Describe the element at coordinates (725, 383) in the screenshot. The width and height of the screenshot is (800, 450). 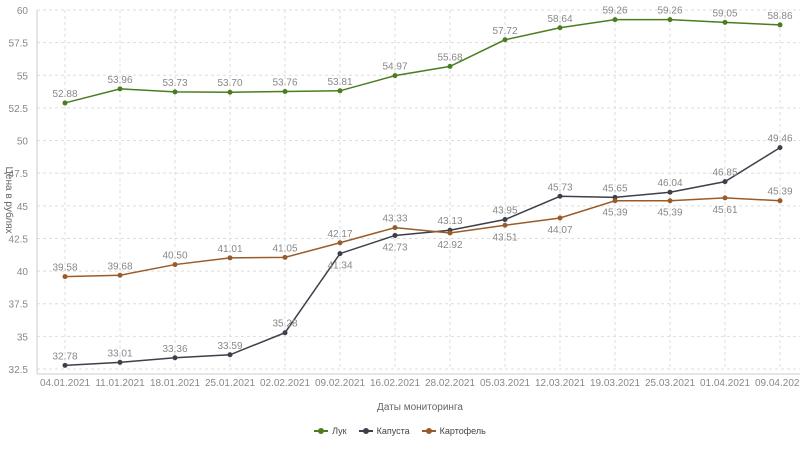
I see `x-tick-label: 01.04.2021` at that location.